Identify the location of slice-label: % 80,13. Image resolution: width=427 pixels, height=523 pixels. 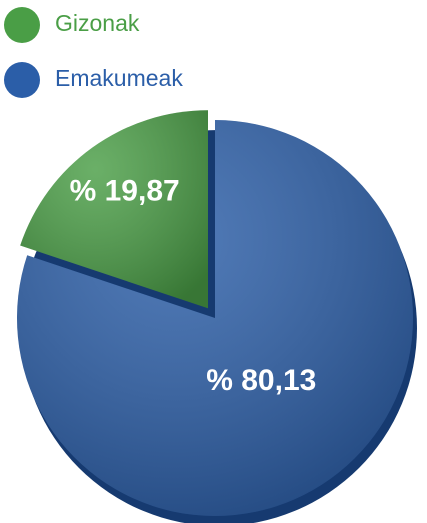
(261, 380).